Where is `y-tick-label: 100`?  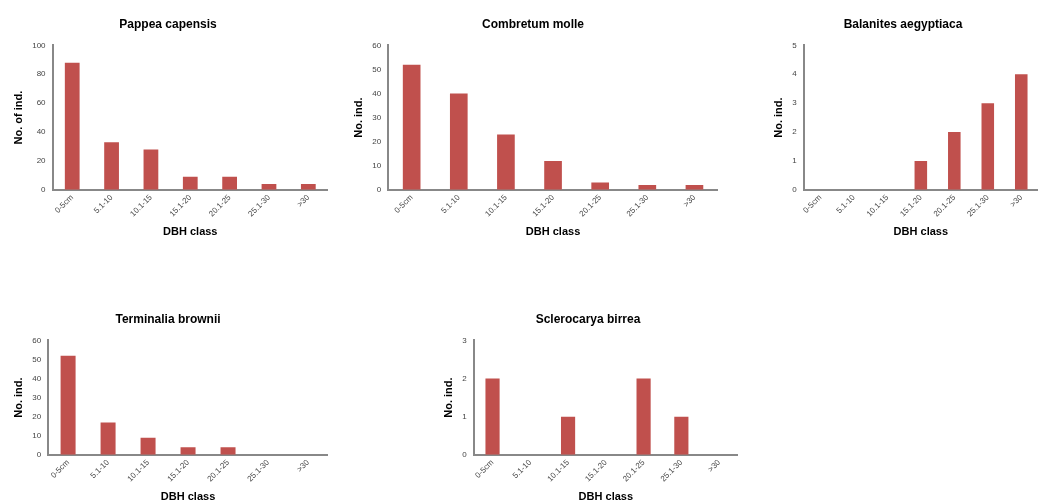
y-tick-label: 100 is located at coordinates (39, 45).